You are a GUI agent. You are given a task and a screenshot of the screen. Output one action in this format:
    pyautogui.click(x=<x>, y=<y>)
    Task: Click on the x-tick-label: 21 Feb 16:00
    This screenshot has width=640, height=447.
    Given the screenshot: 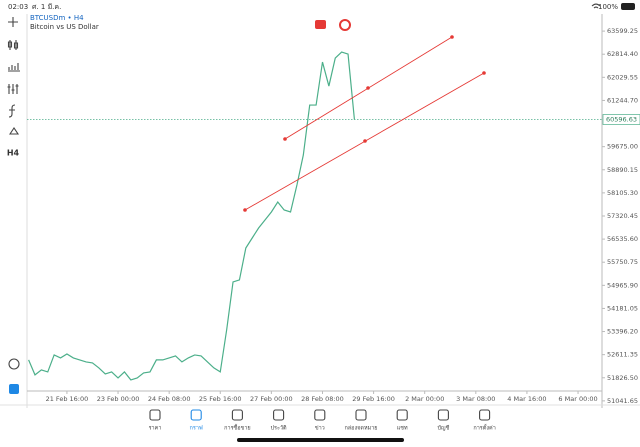 What is the action you would take?
    pyautogui.click(x=67, y=399)
    